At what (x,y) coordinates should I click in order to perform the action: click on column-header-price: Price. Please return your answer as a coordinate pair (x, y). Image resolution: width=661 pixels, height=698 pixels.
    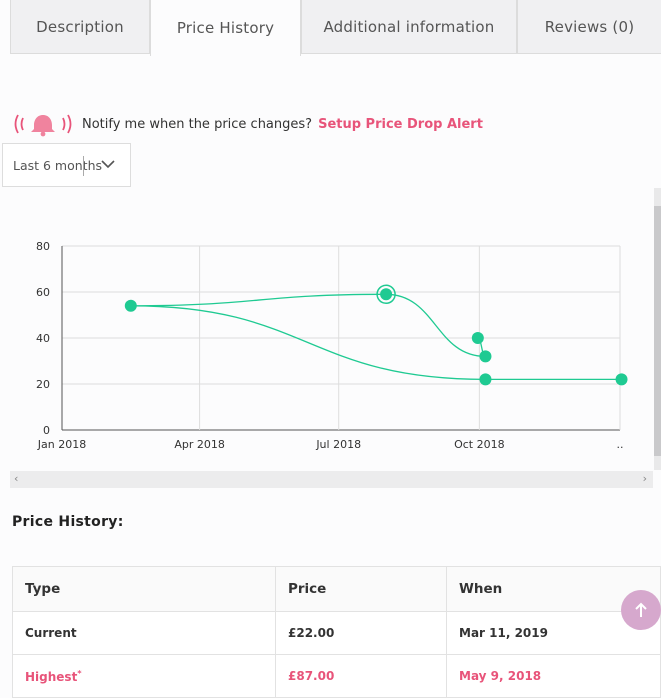
    Looking at the image, I should click on (361, 589).